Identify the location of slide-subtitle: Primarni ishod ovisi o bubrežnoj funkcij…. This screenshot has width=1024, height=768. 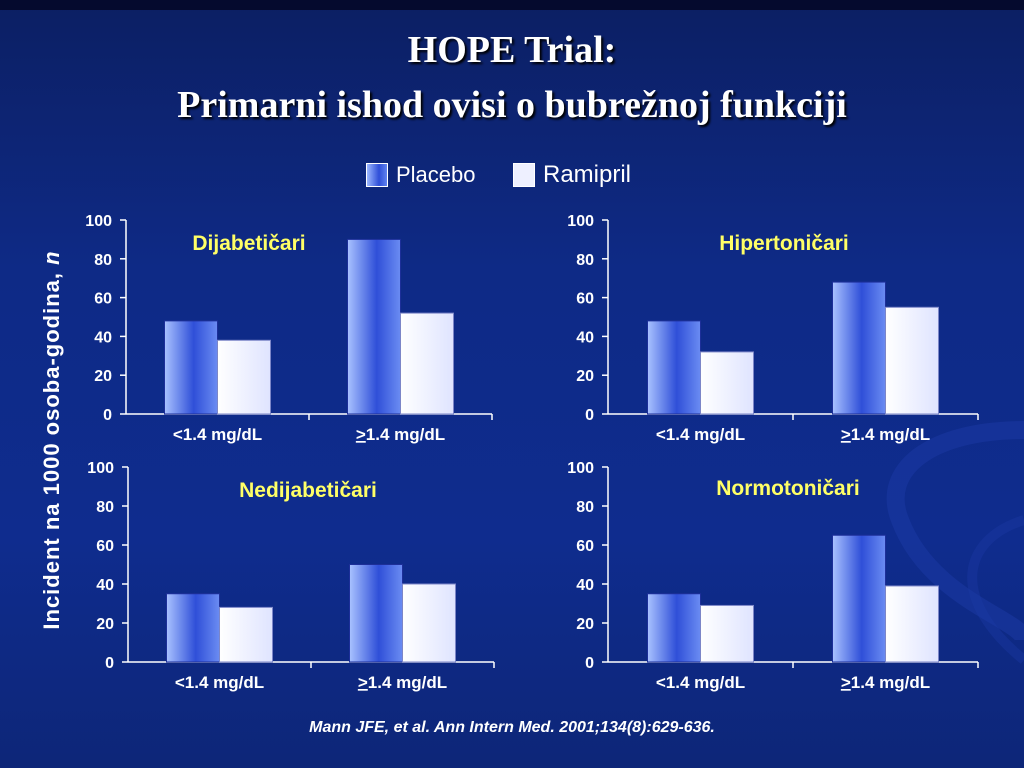
(512, 105).